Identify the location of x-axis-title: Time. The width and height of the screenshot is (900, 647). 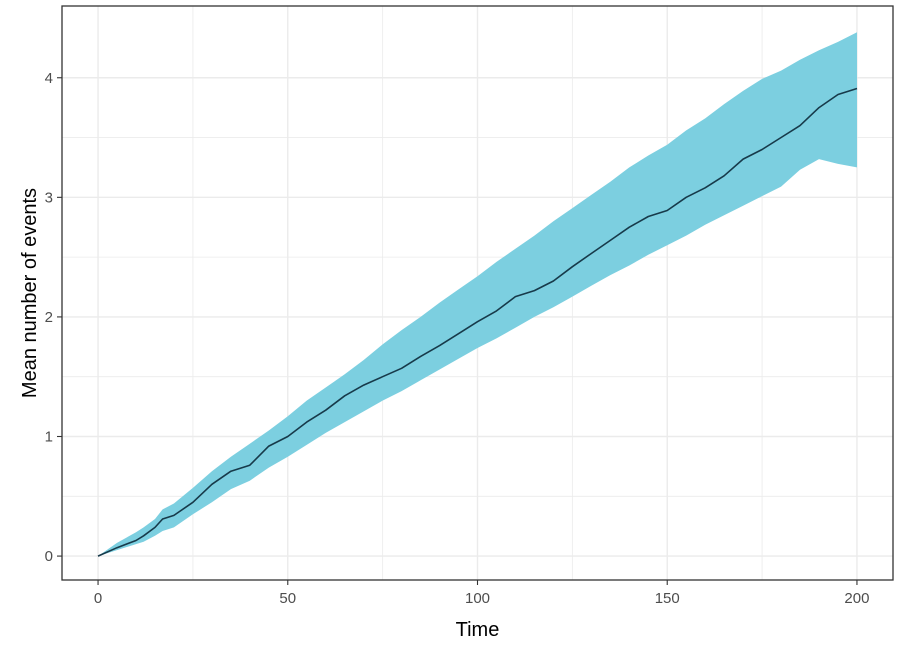
(478, 630).